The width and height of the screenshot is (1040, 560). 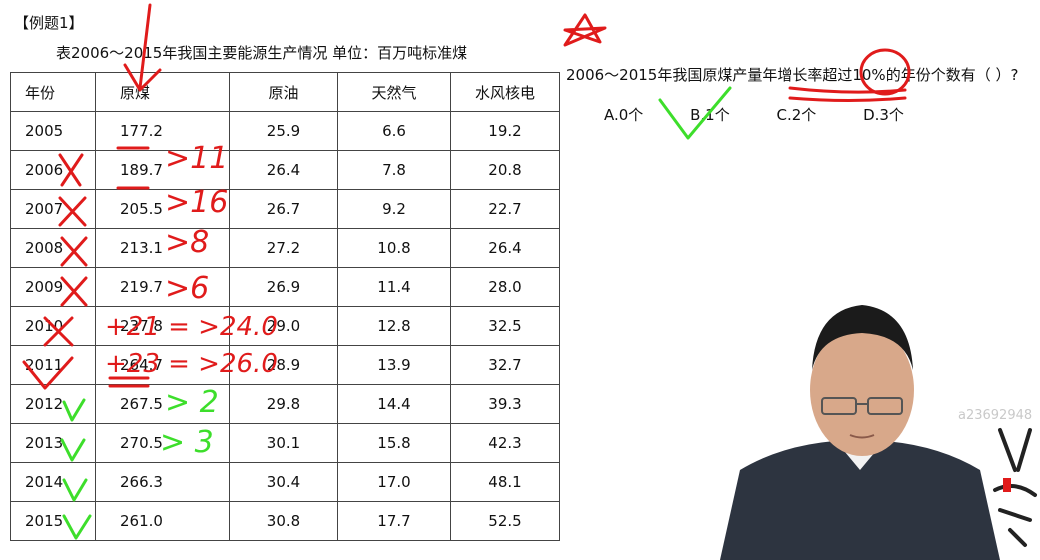 I want to click on table-header-row: 年份 原煤 原油 天然气 水风核电, so click(x=285, y=92).